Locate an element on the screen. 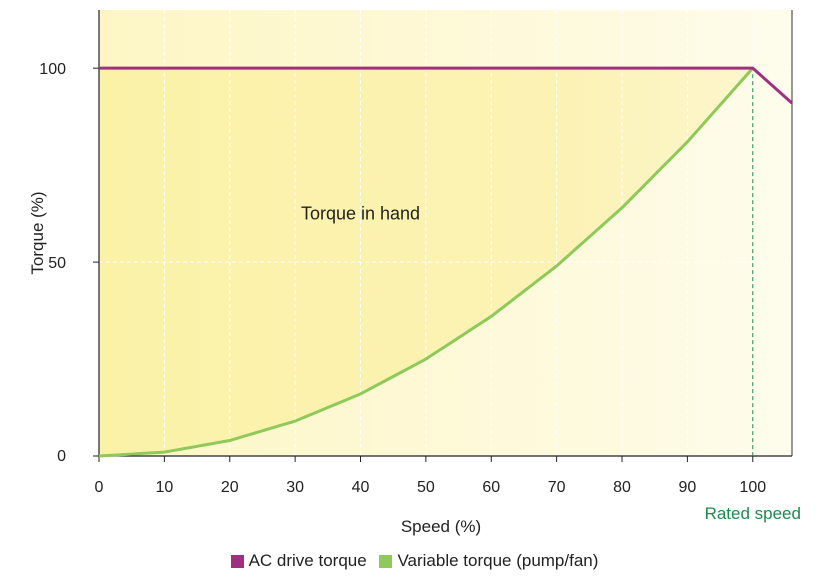 The image size is (829, 582). x-tick-label: 60 is located at coordinates (491, 487).